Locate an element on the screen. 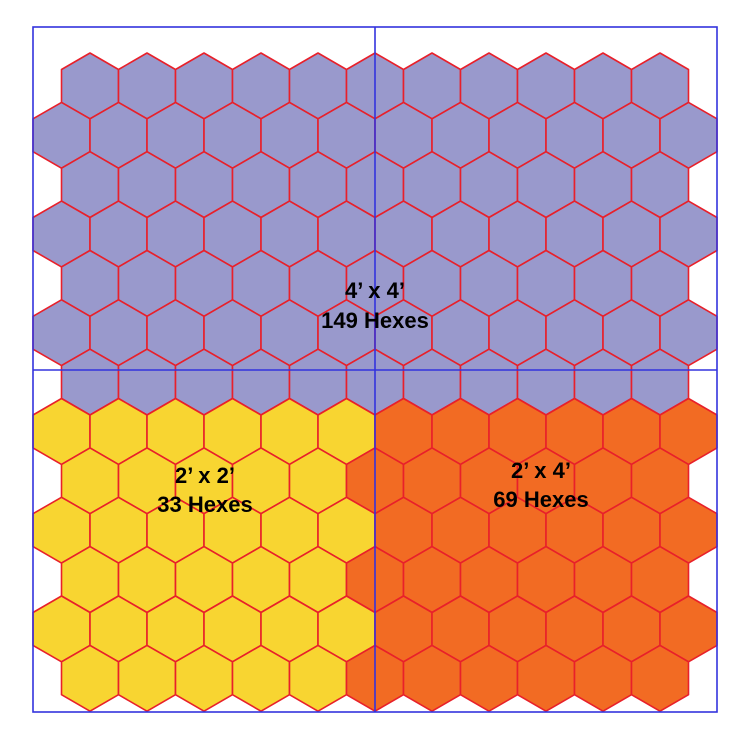  label-4x4-count: 149 Hexes is located at coordinates (375, 320).